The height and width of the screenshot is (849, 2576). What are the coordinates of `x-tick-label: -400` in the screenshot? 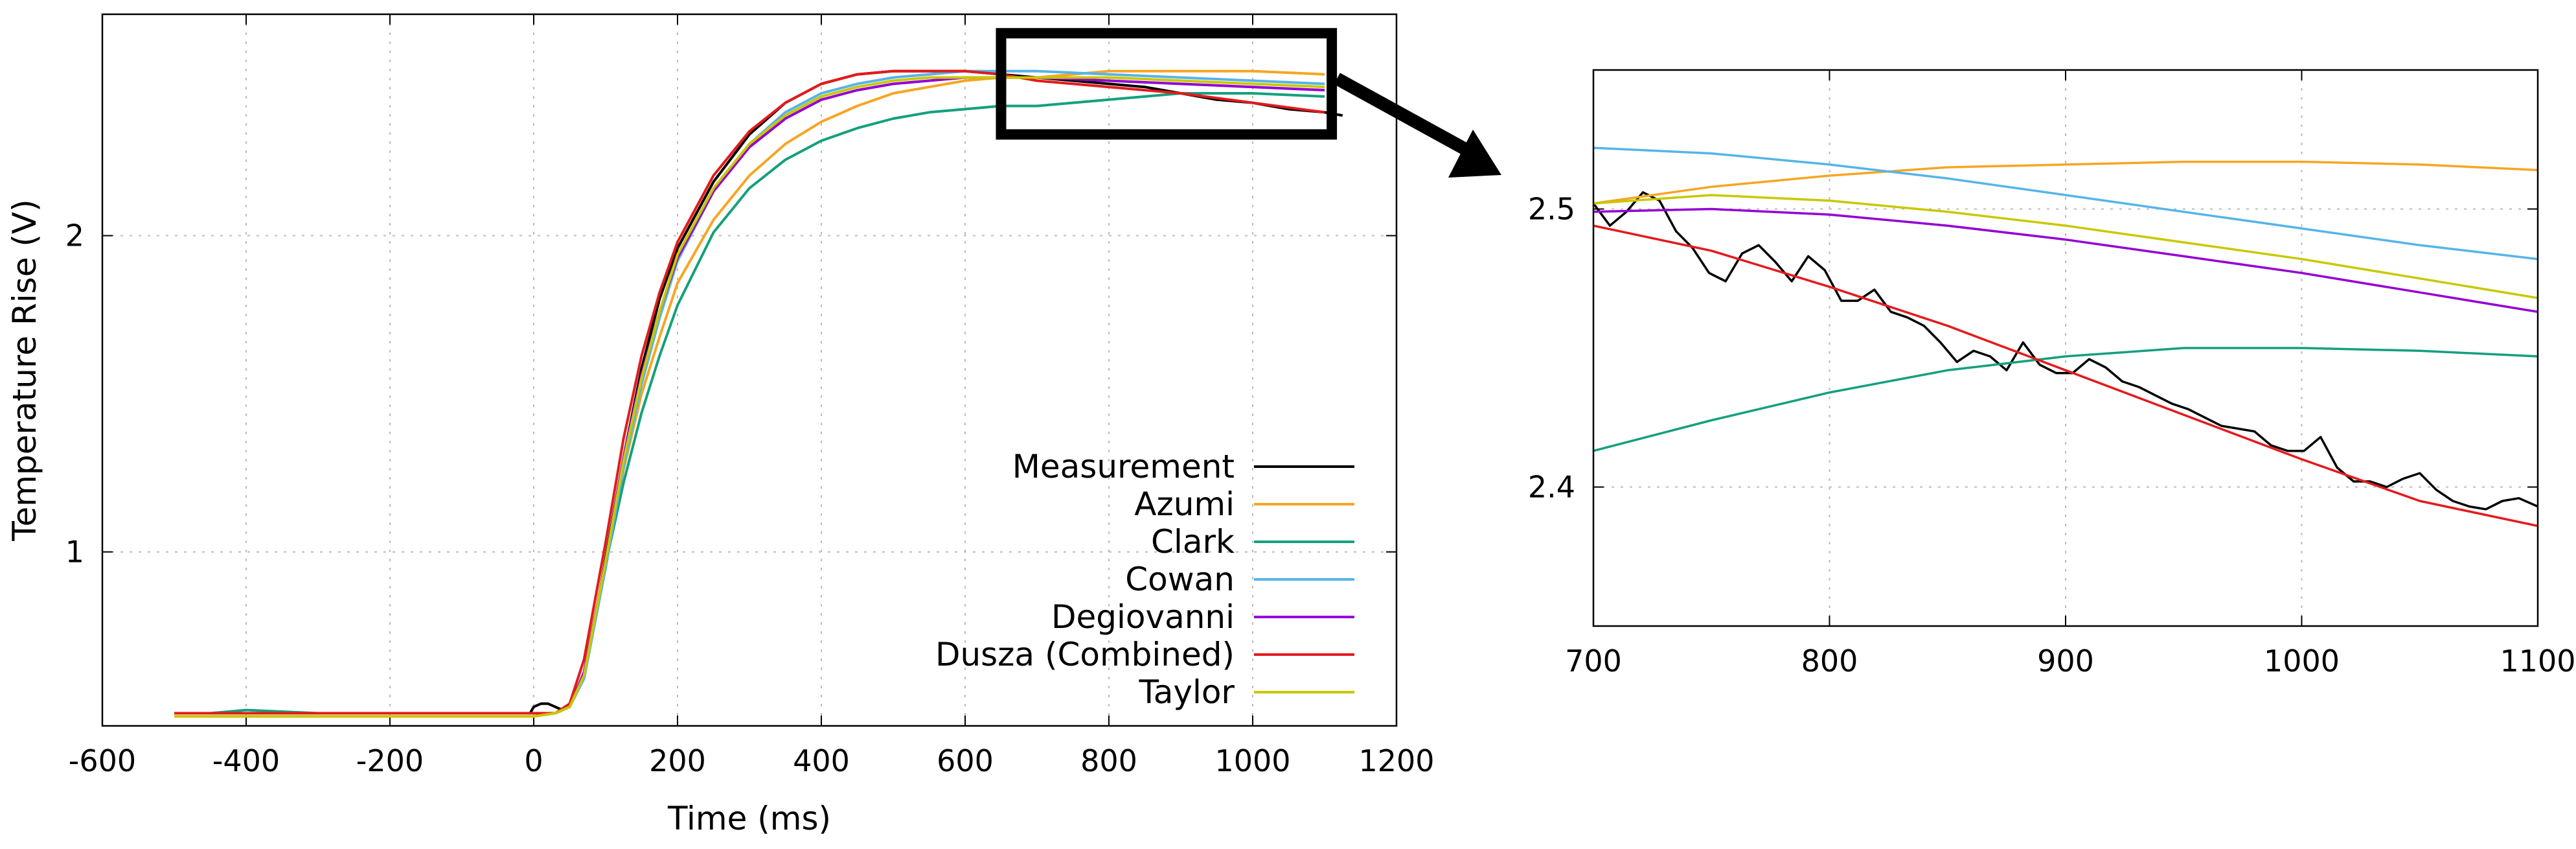 It's located at (246, 761).